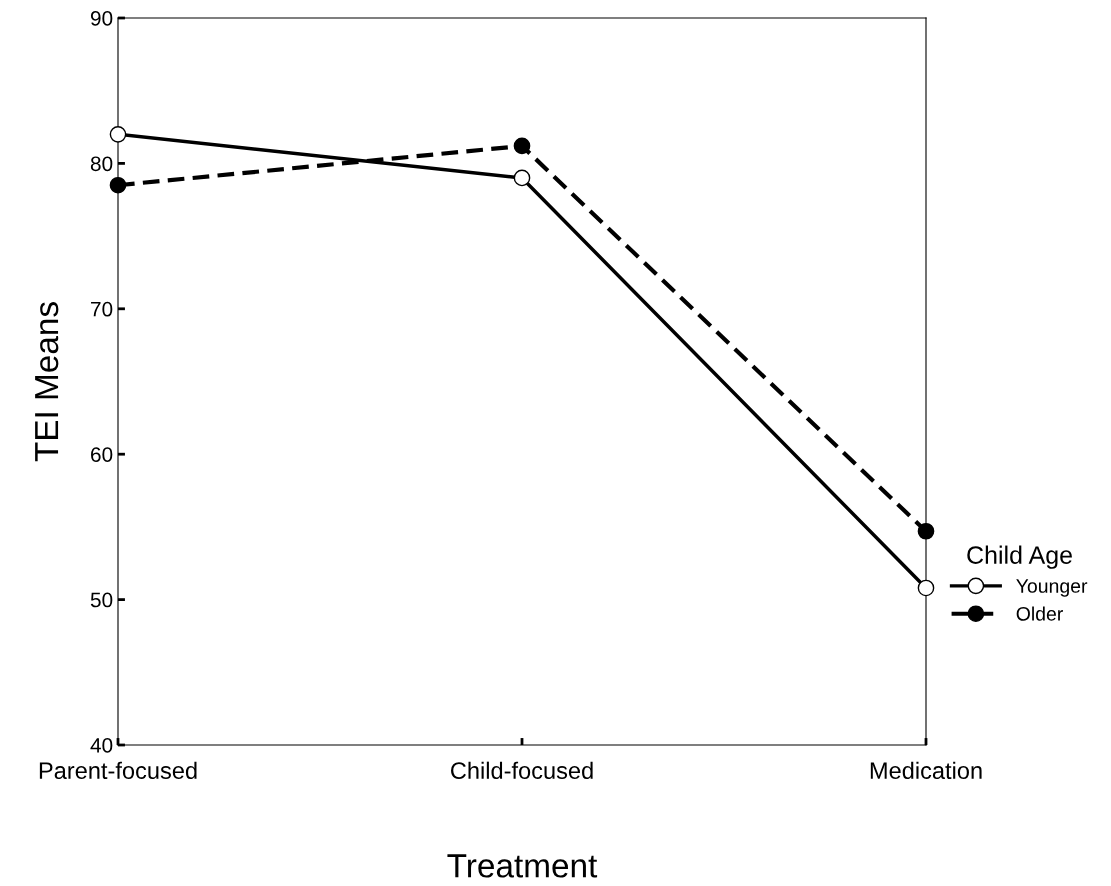 This screenshot has width=1111, height=886. What do you see at coordinates (101, 164) in the screenshot?
I see `y-tick-label: 80` at bounding box center [101, 164].